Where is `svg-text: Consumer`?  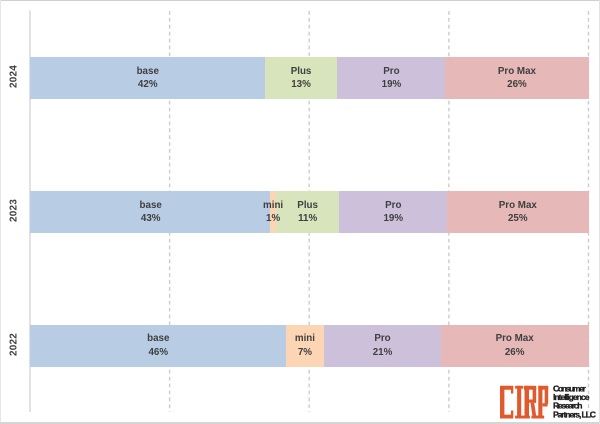 svg-text: Consumer is located at coordinates (570, 389).